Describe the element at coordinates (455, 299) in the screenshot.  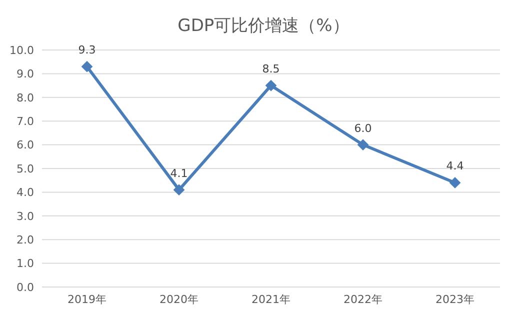
I see `x-tick-label: 2023年` at that location.